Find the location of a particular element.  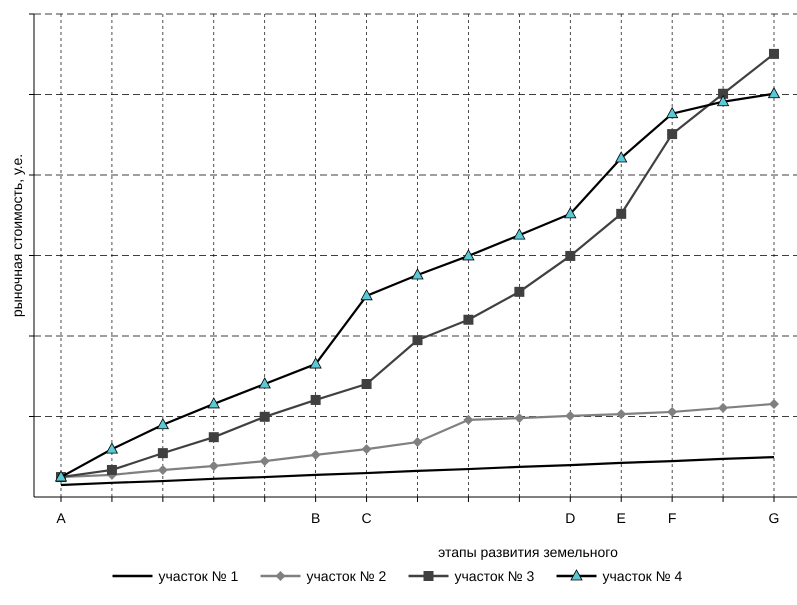

legend-label: участок № 3 is located at coordinates (494, 576).